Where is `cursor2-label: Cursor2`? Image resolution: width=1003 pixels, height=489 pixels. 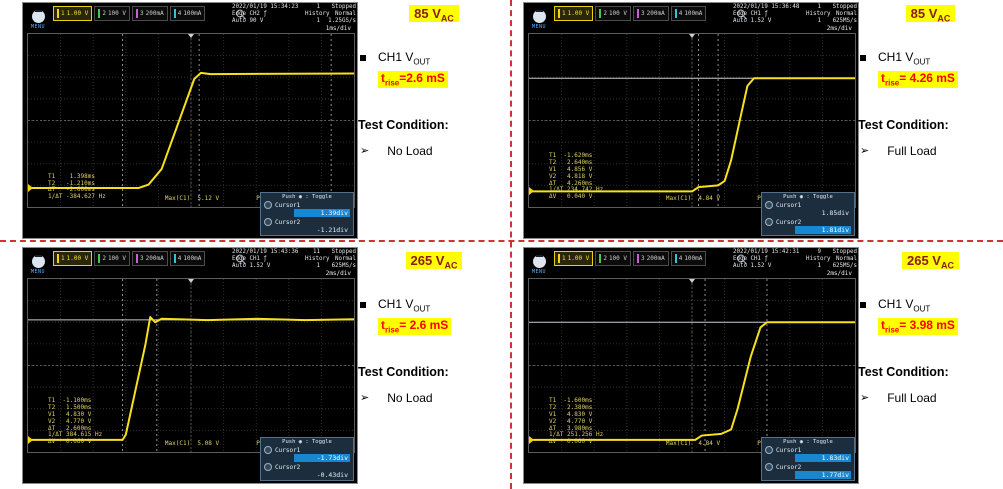 cursor2-label: Cursor2 is located at coordinates (288, 467).